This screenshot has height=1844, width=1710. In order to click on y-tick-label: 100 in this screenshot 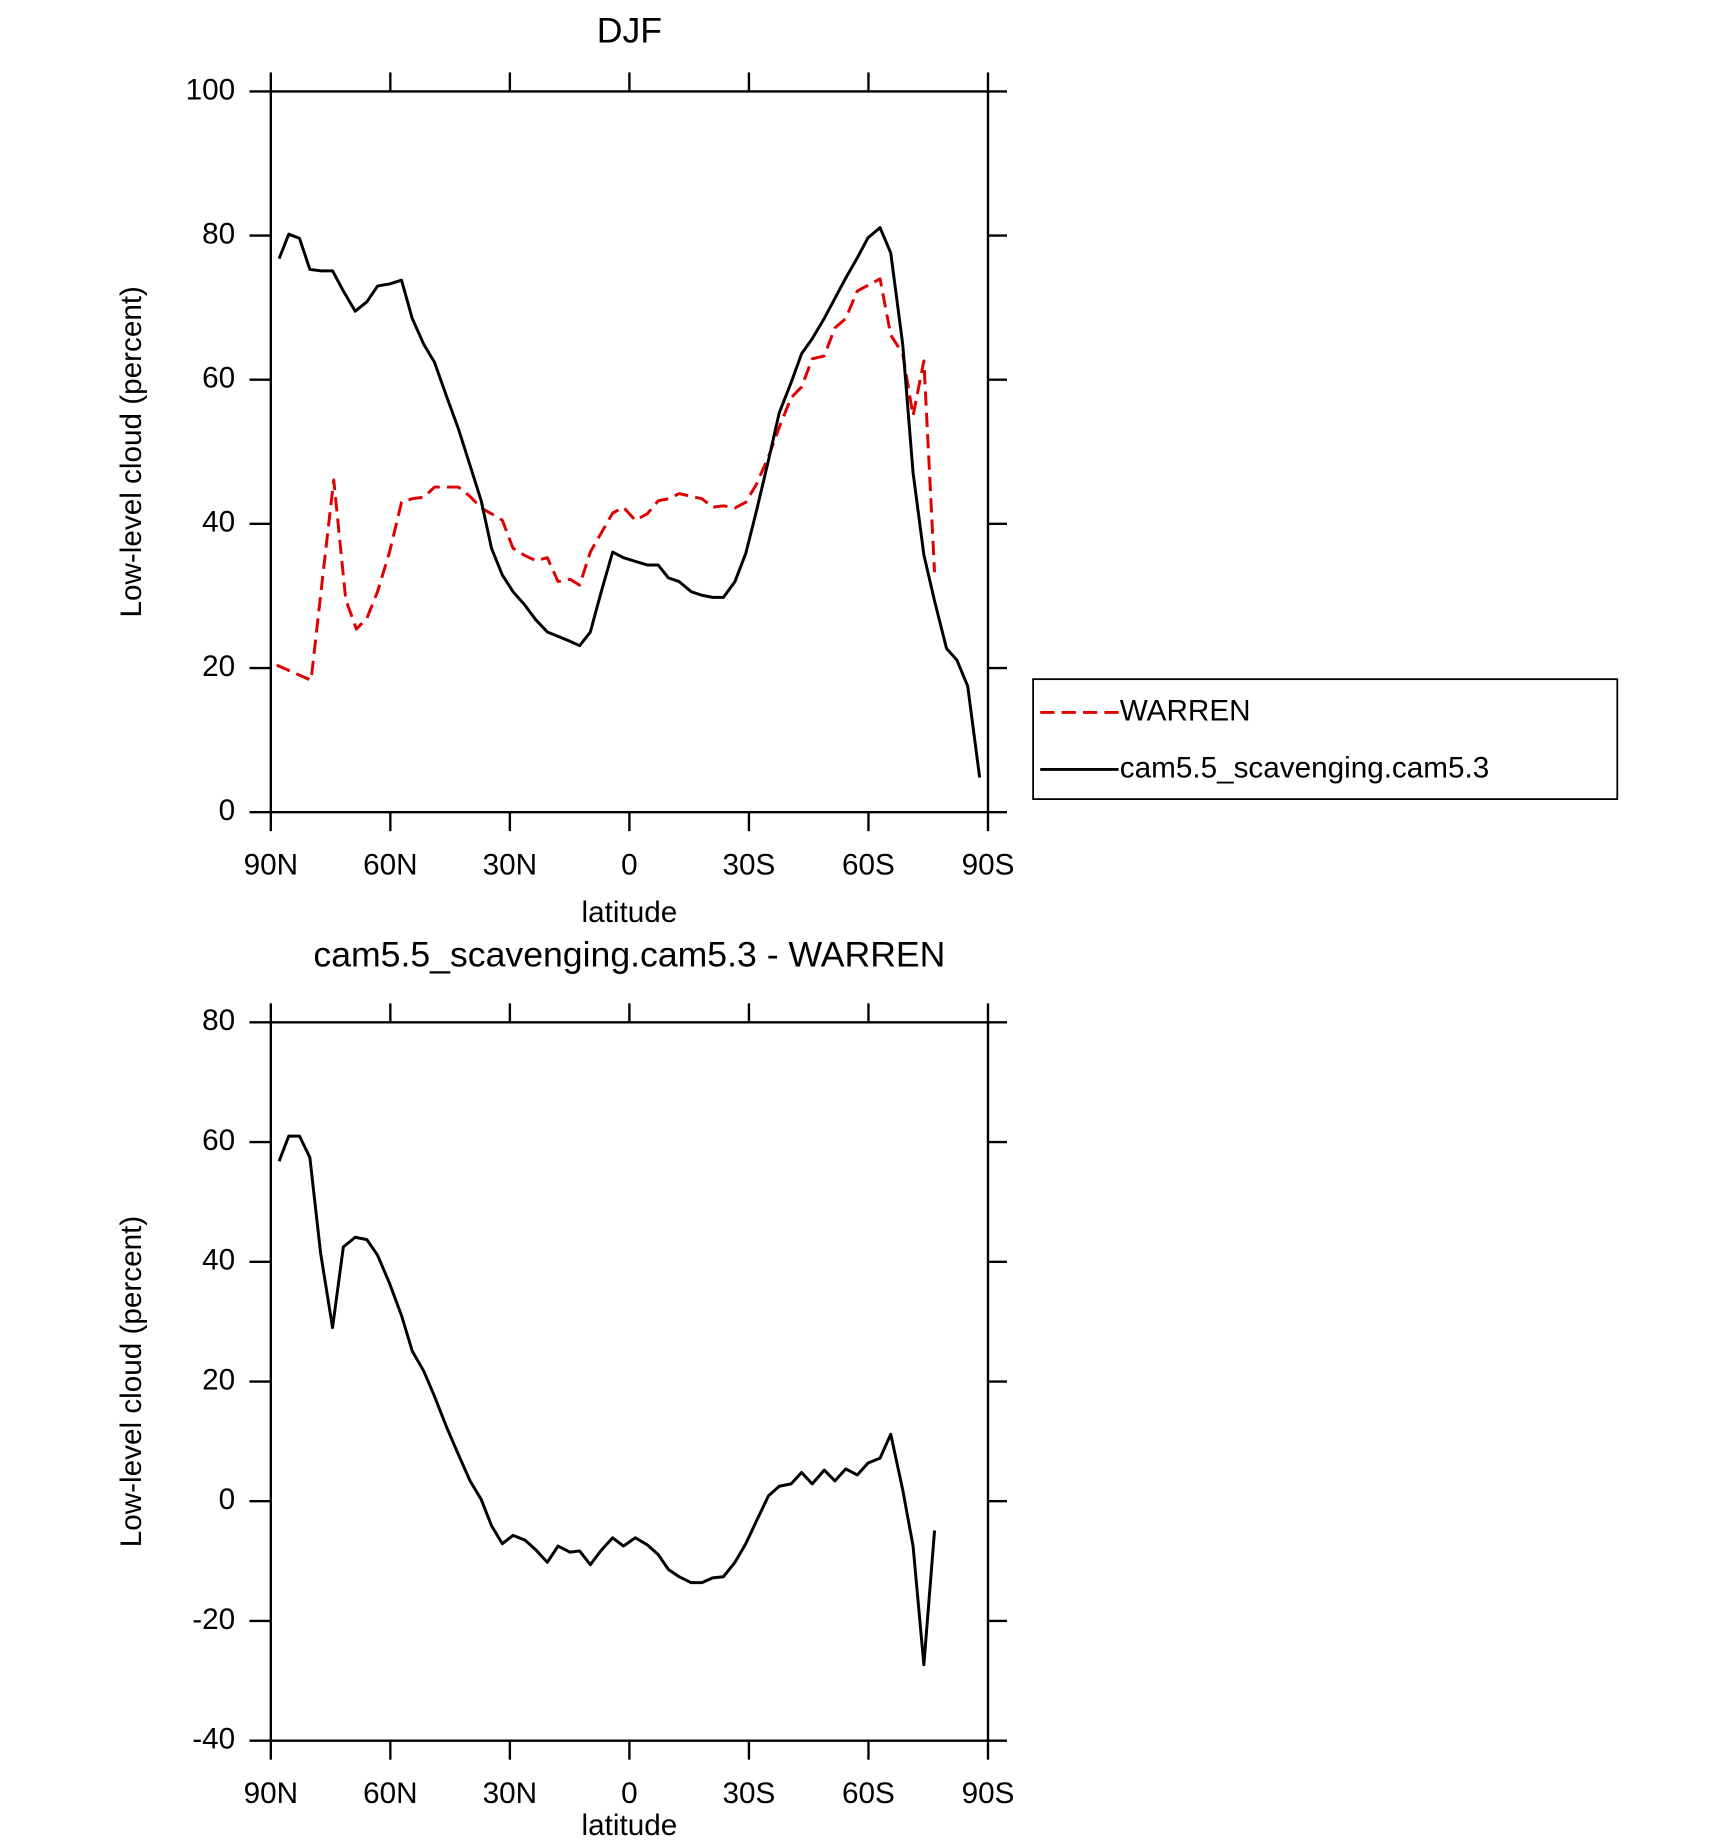, I will do `click(211, 89)`.